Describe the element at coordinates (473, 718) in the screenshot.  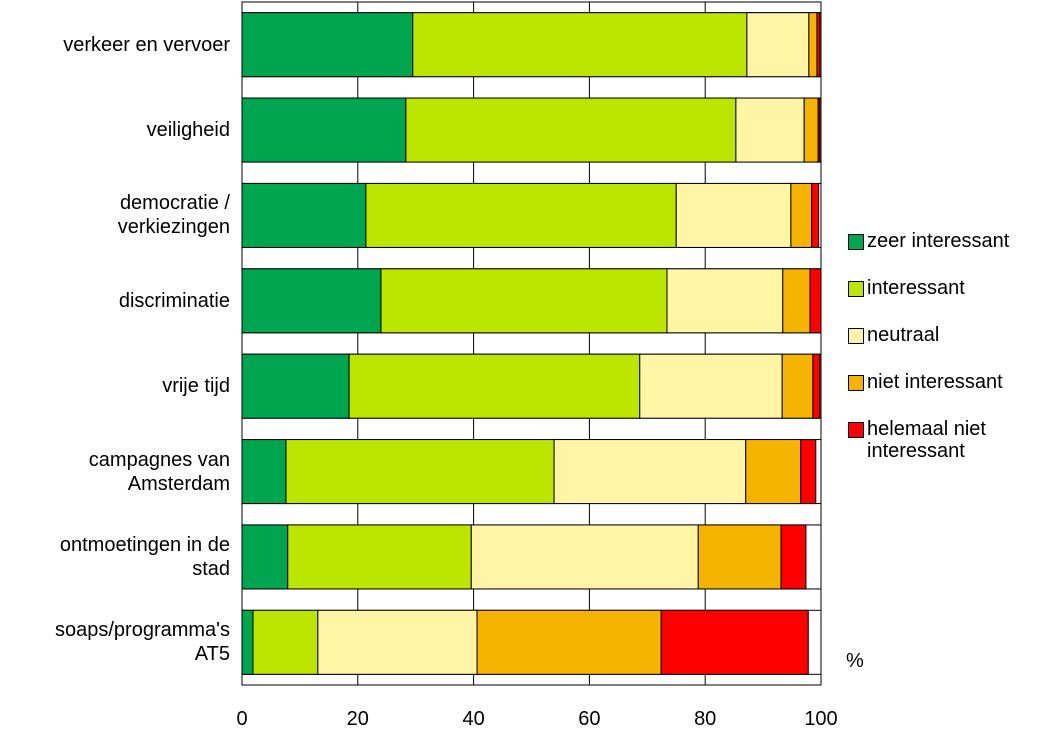
I see `x-tick-label: 40` at that location.